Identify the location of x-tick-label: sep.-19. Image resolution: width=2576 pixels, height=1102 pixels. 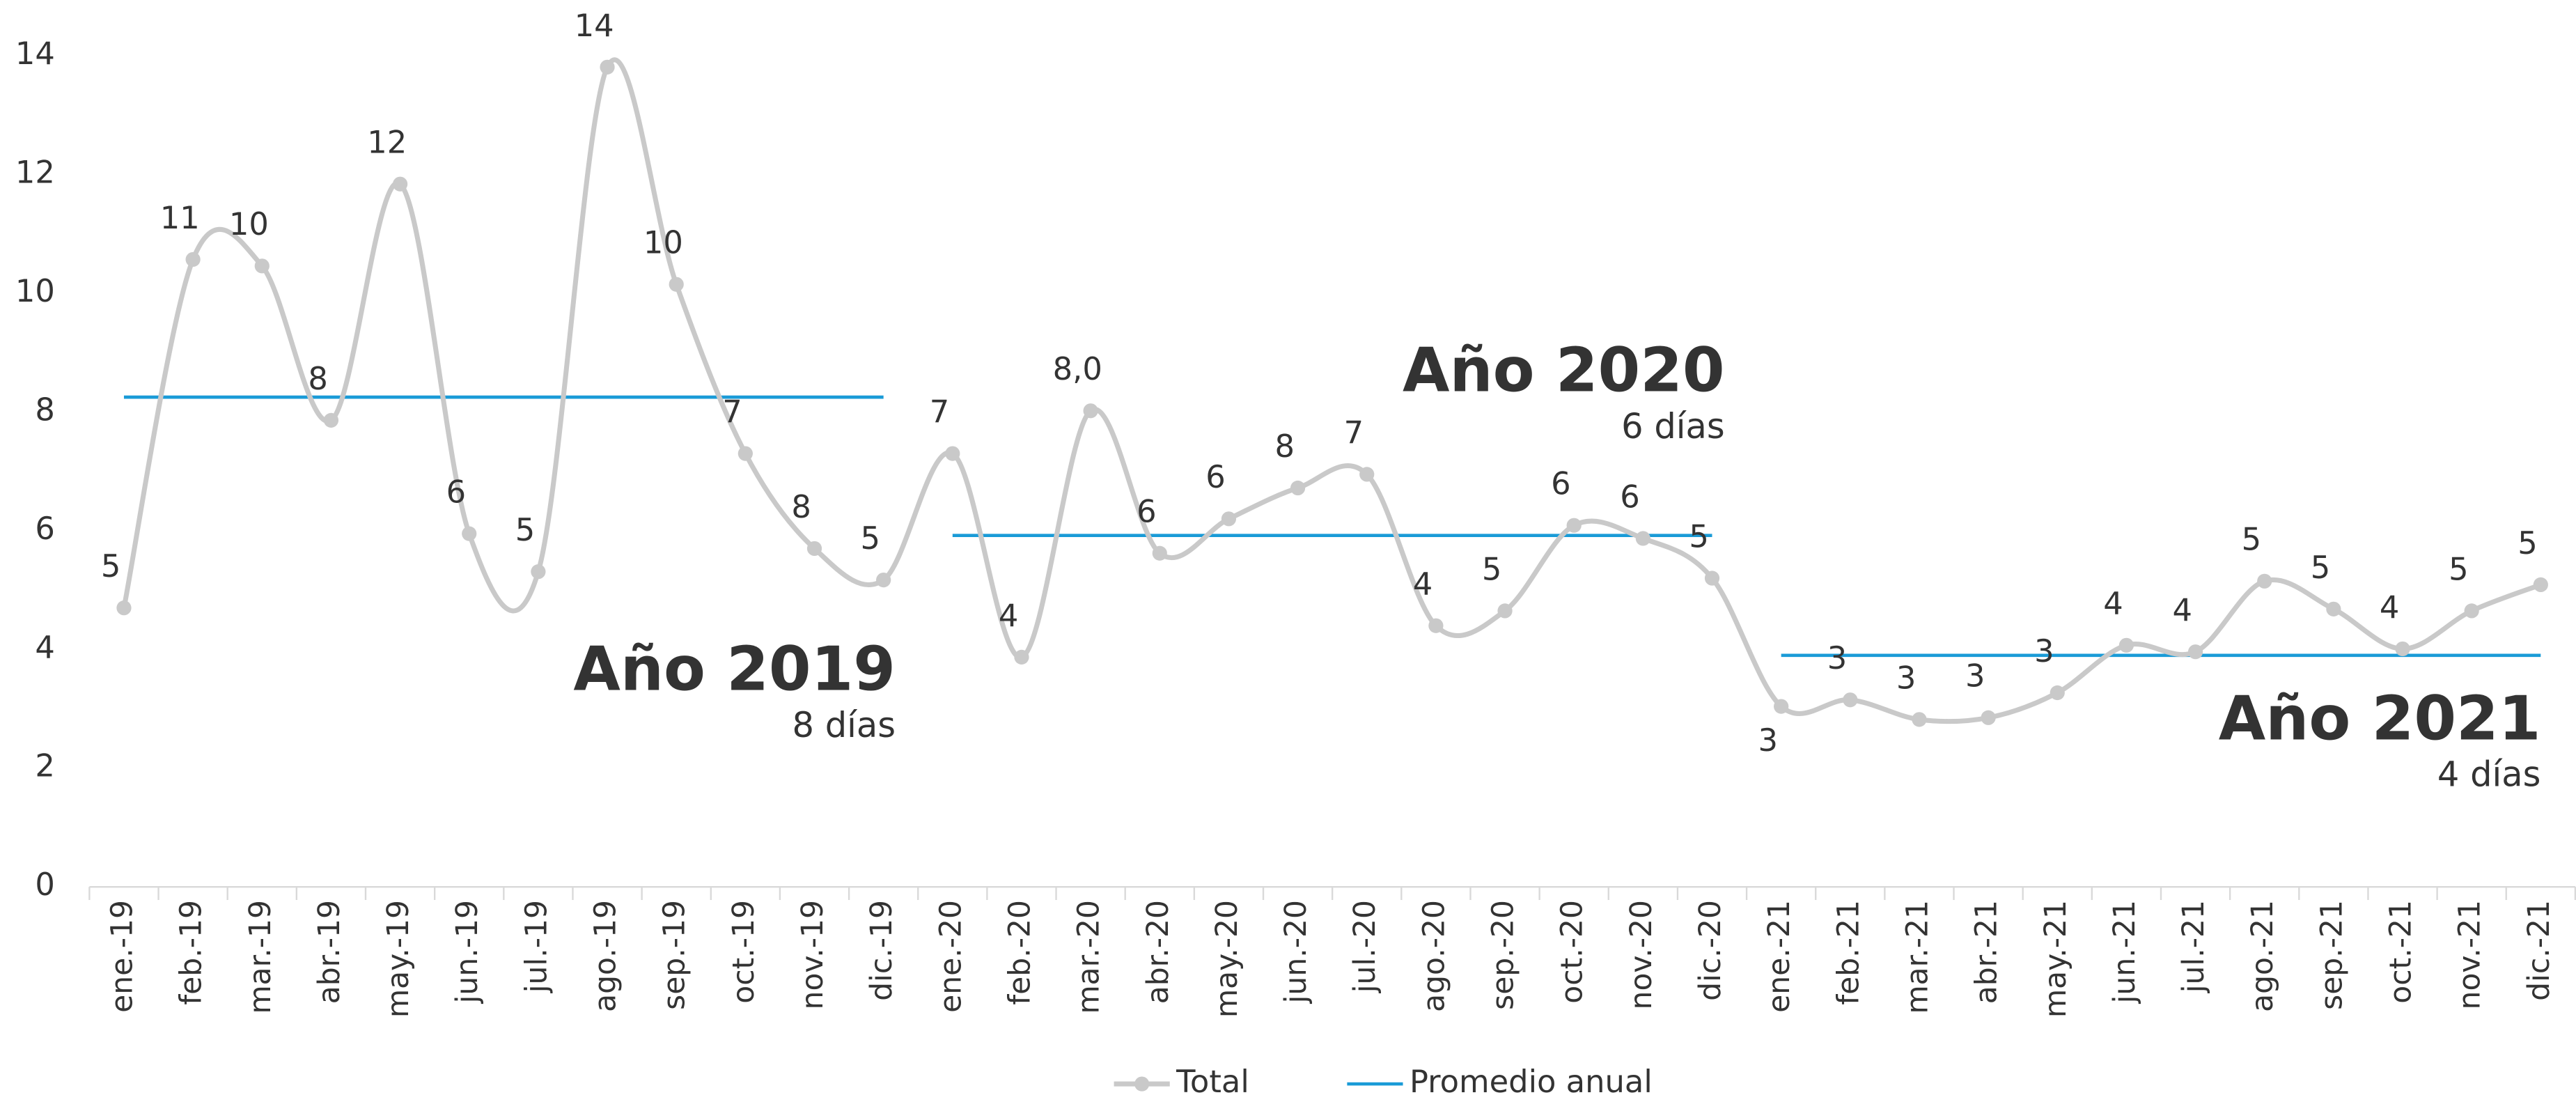
(675, 955).